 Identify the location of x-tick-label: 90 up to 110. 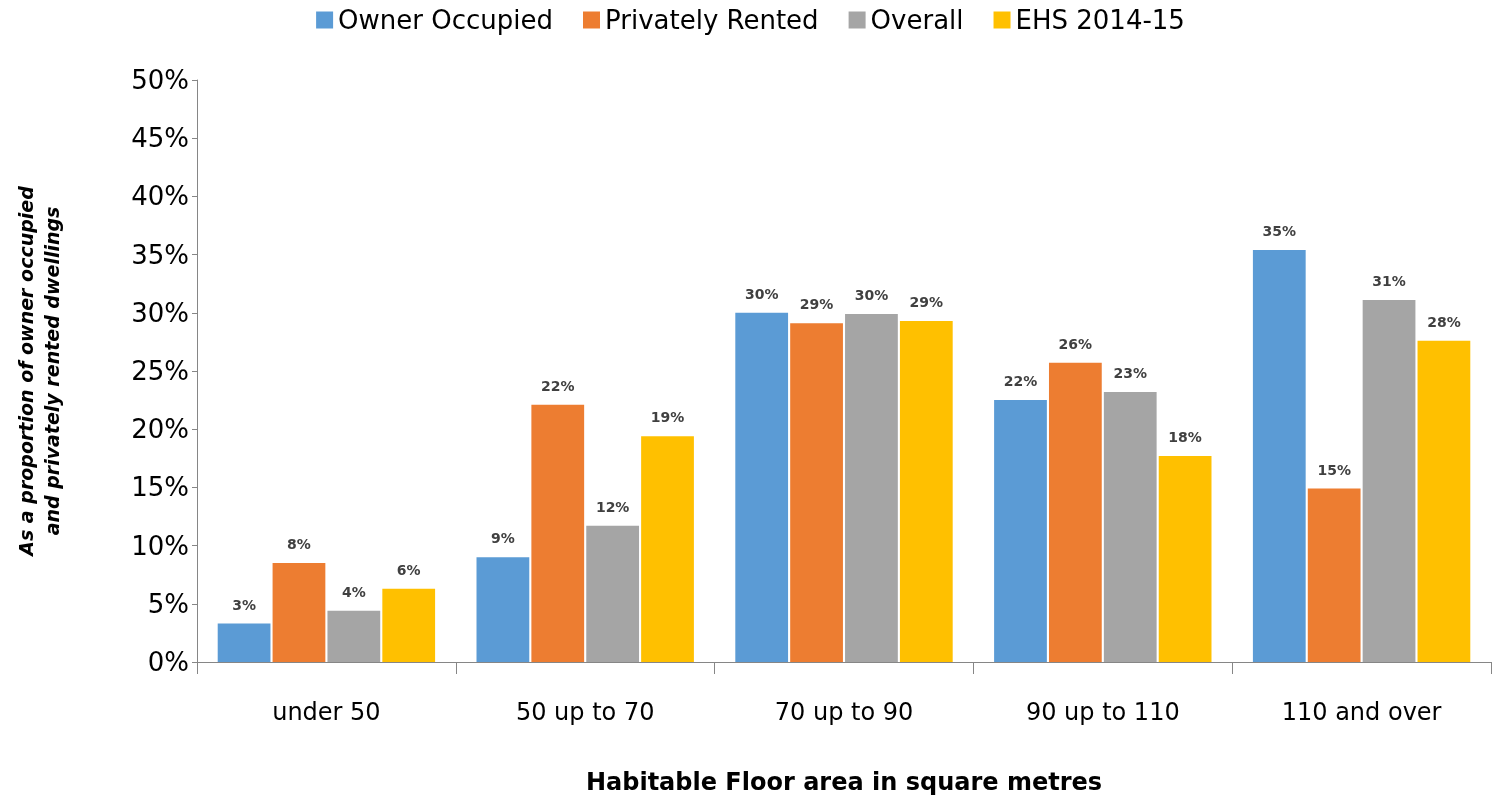
(1102, 712).